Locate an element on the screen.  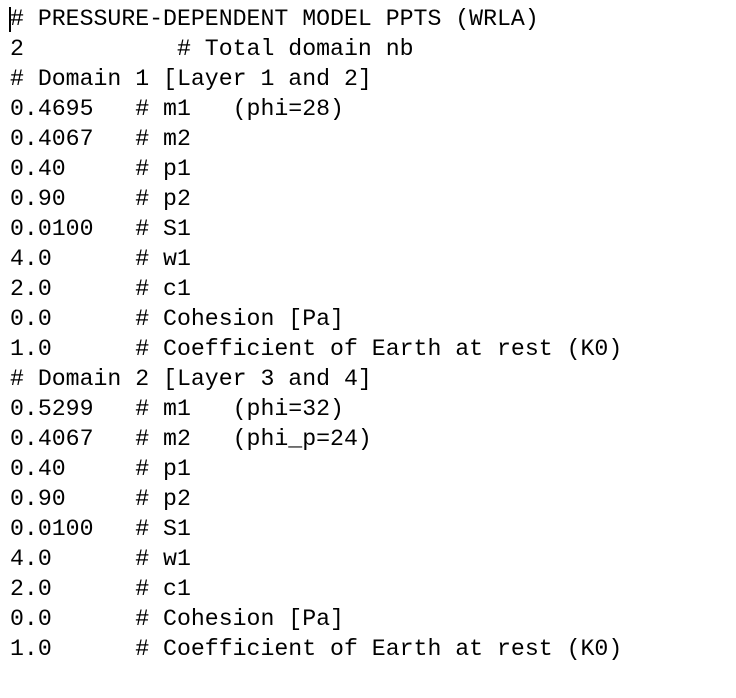
text-line: 0.4067 # m2 is located at coordinates (100, 139).